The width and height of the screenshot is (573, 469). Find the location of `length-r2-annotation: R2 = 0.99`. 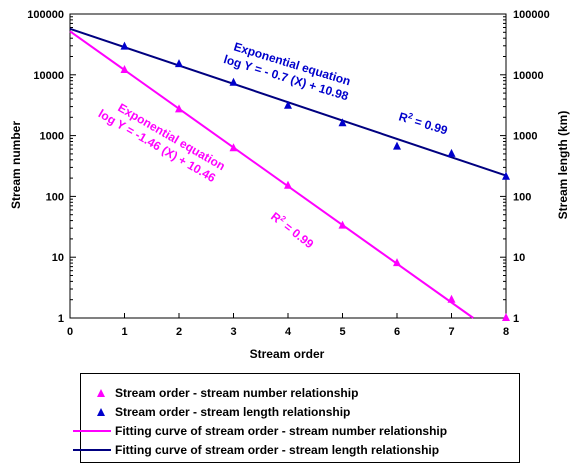

length-r2-annotation: R2 = 0.99 is located at coordinates (423, 123).